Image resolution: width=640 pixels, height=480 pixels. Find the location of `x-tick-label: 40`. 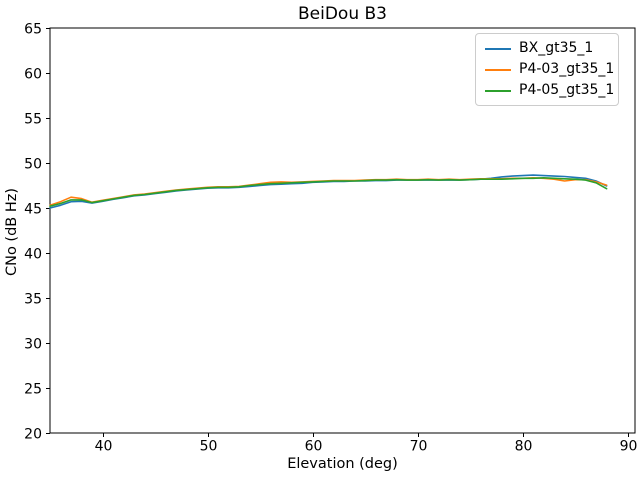

x-tick-label: 40 is located at coordinates (104, 447).